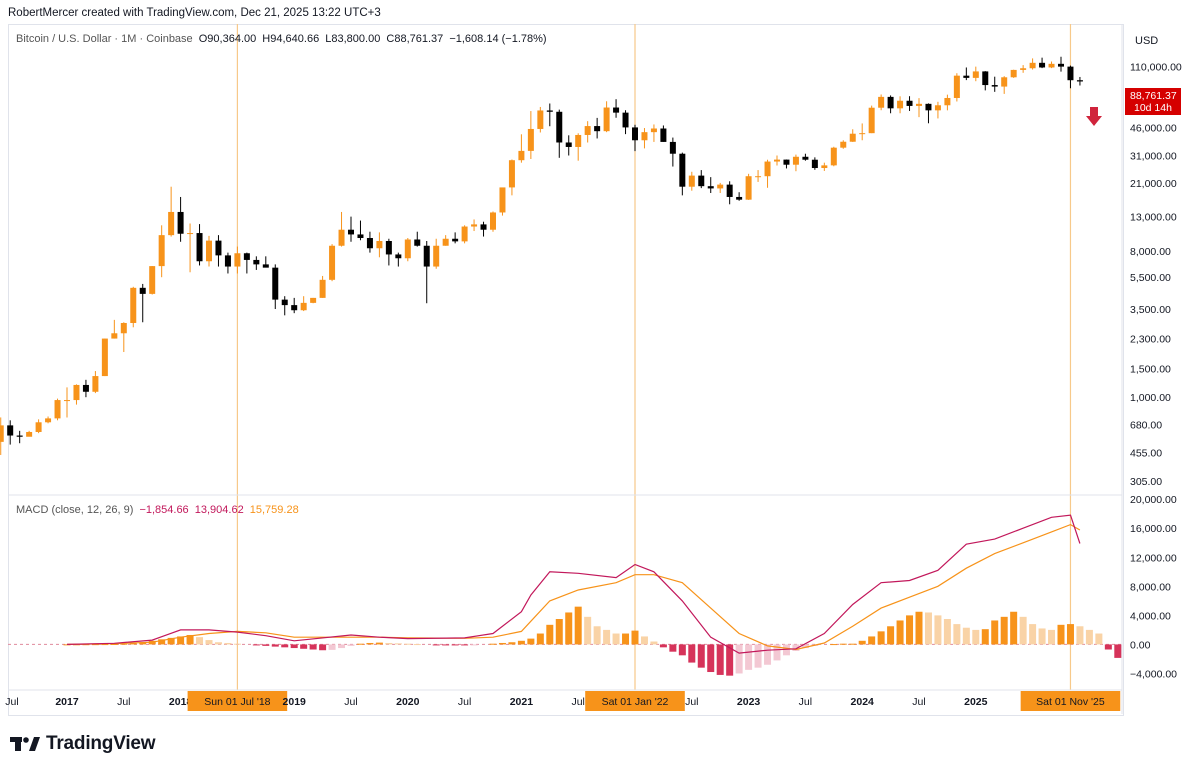 Image resolution: width=1200 pixels, height=770 pixels. What do you see at coordinates (101, 743) in the screenshot?
I see `tradingview-brand: TradingView` at bounding box center [101, 743].